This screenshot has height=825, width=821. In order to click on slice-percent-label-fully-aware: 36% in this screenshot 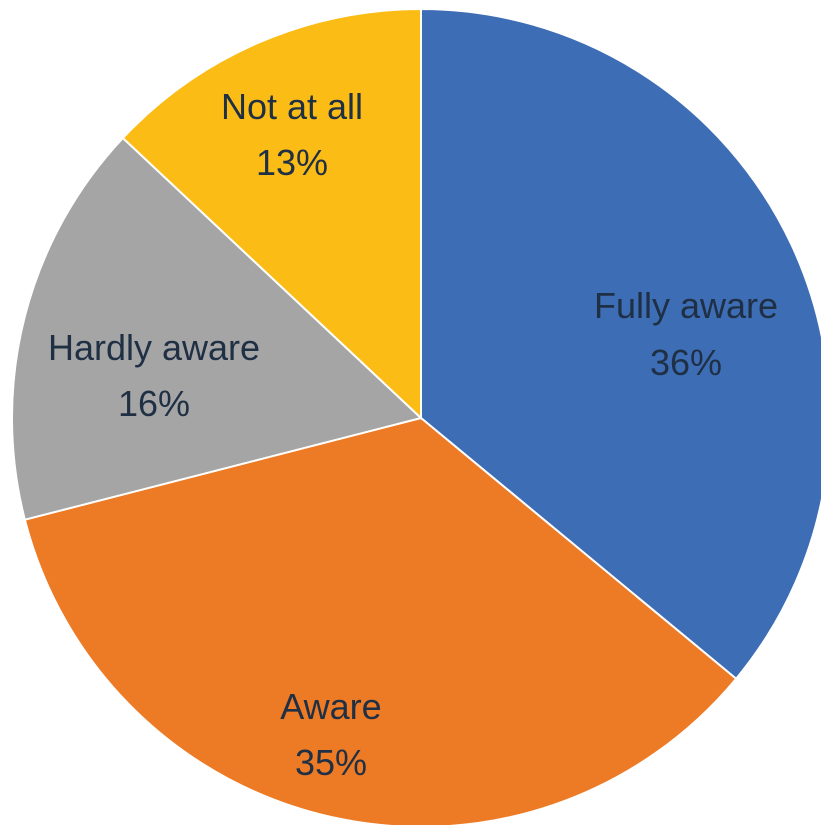, I will do `click(686, 362)`.